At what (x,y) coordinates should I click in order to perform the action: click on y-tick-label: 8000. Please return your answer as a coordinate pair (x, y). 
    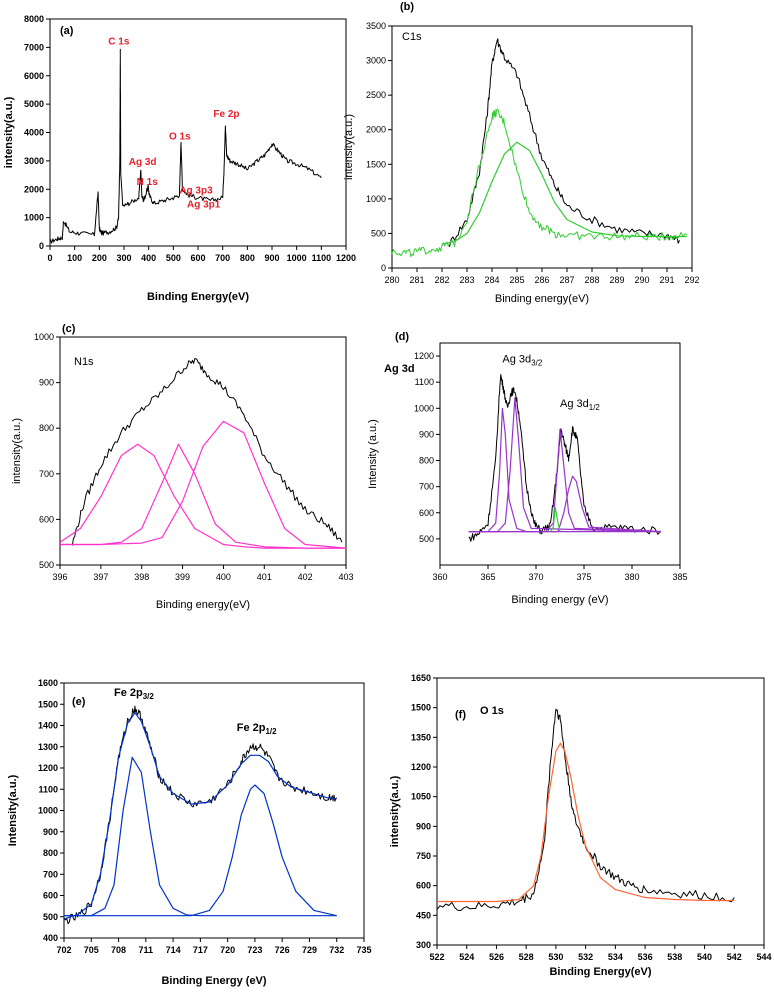
    Looking at the image, I should click on (34, 19).